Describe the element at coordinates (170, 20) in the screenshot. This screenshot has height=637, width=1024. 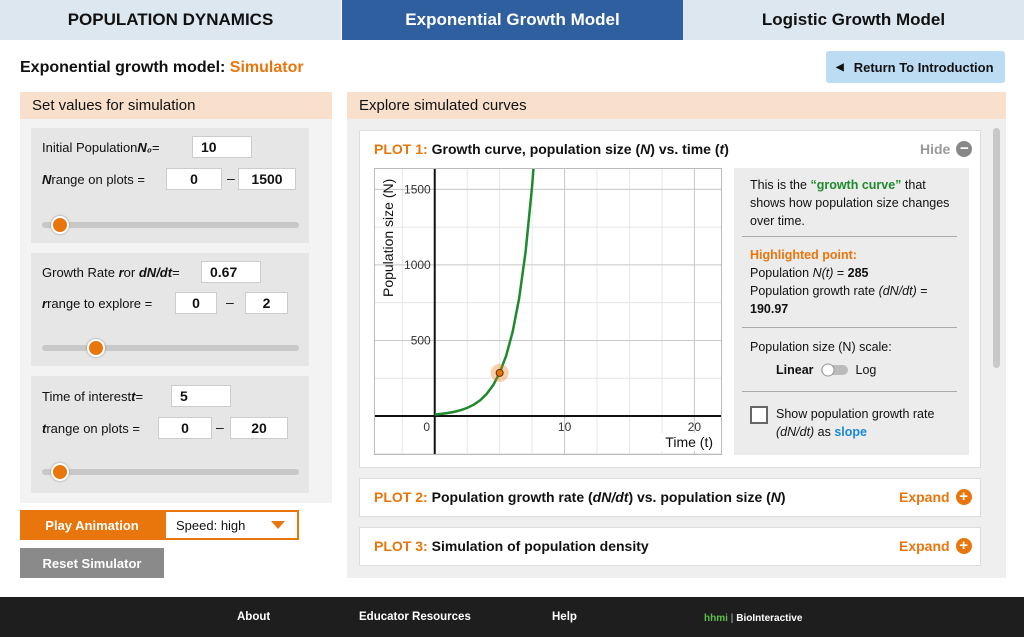
I see `tab: POPULATION DYNAMICS` at that location.